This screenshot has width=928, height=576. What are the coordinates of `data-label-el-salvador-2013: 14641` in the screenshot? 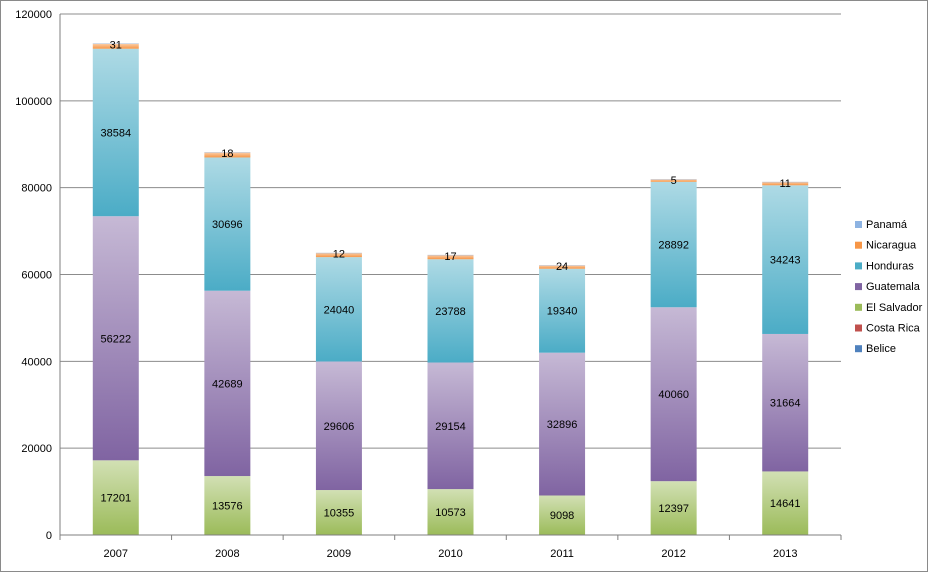 It's located at (785, 504).